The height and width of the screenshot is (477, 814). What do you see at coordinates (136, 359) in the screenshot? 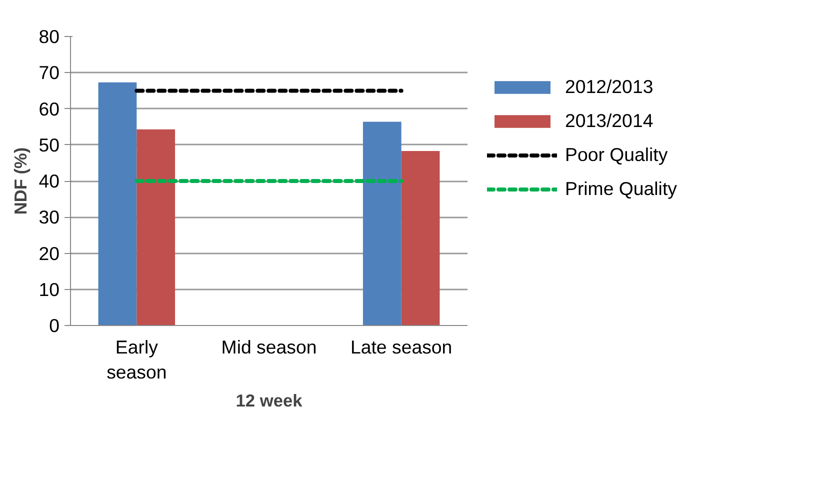
I see `x-tick-label: Early season` at bounding box center [136, 359].